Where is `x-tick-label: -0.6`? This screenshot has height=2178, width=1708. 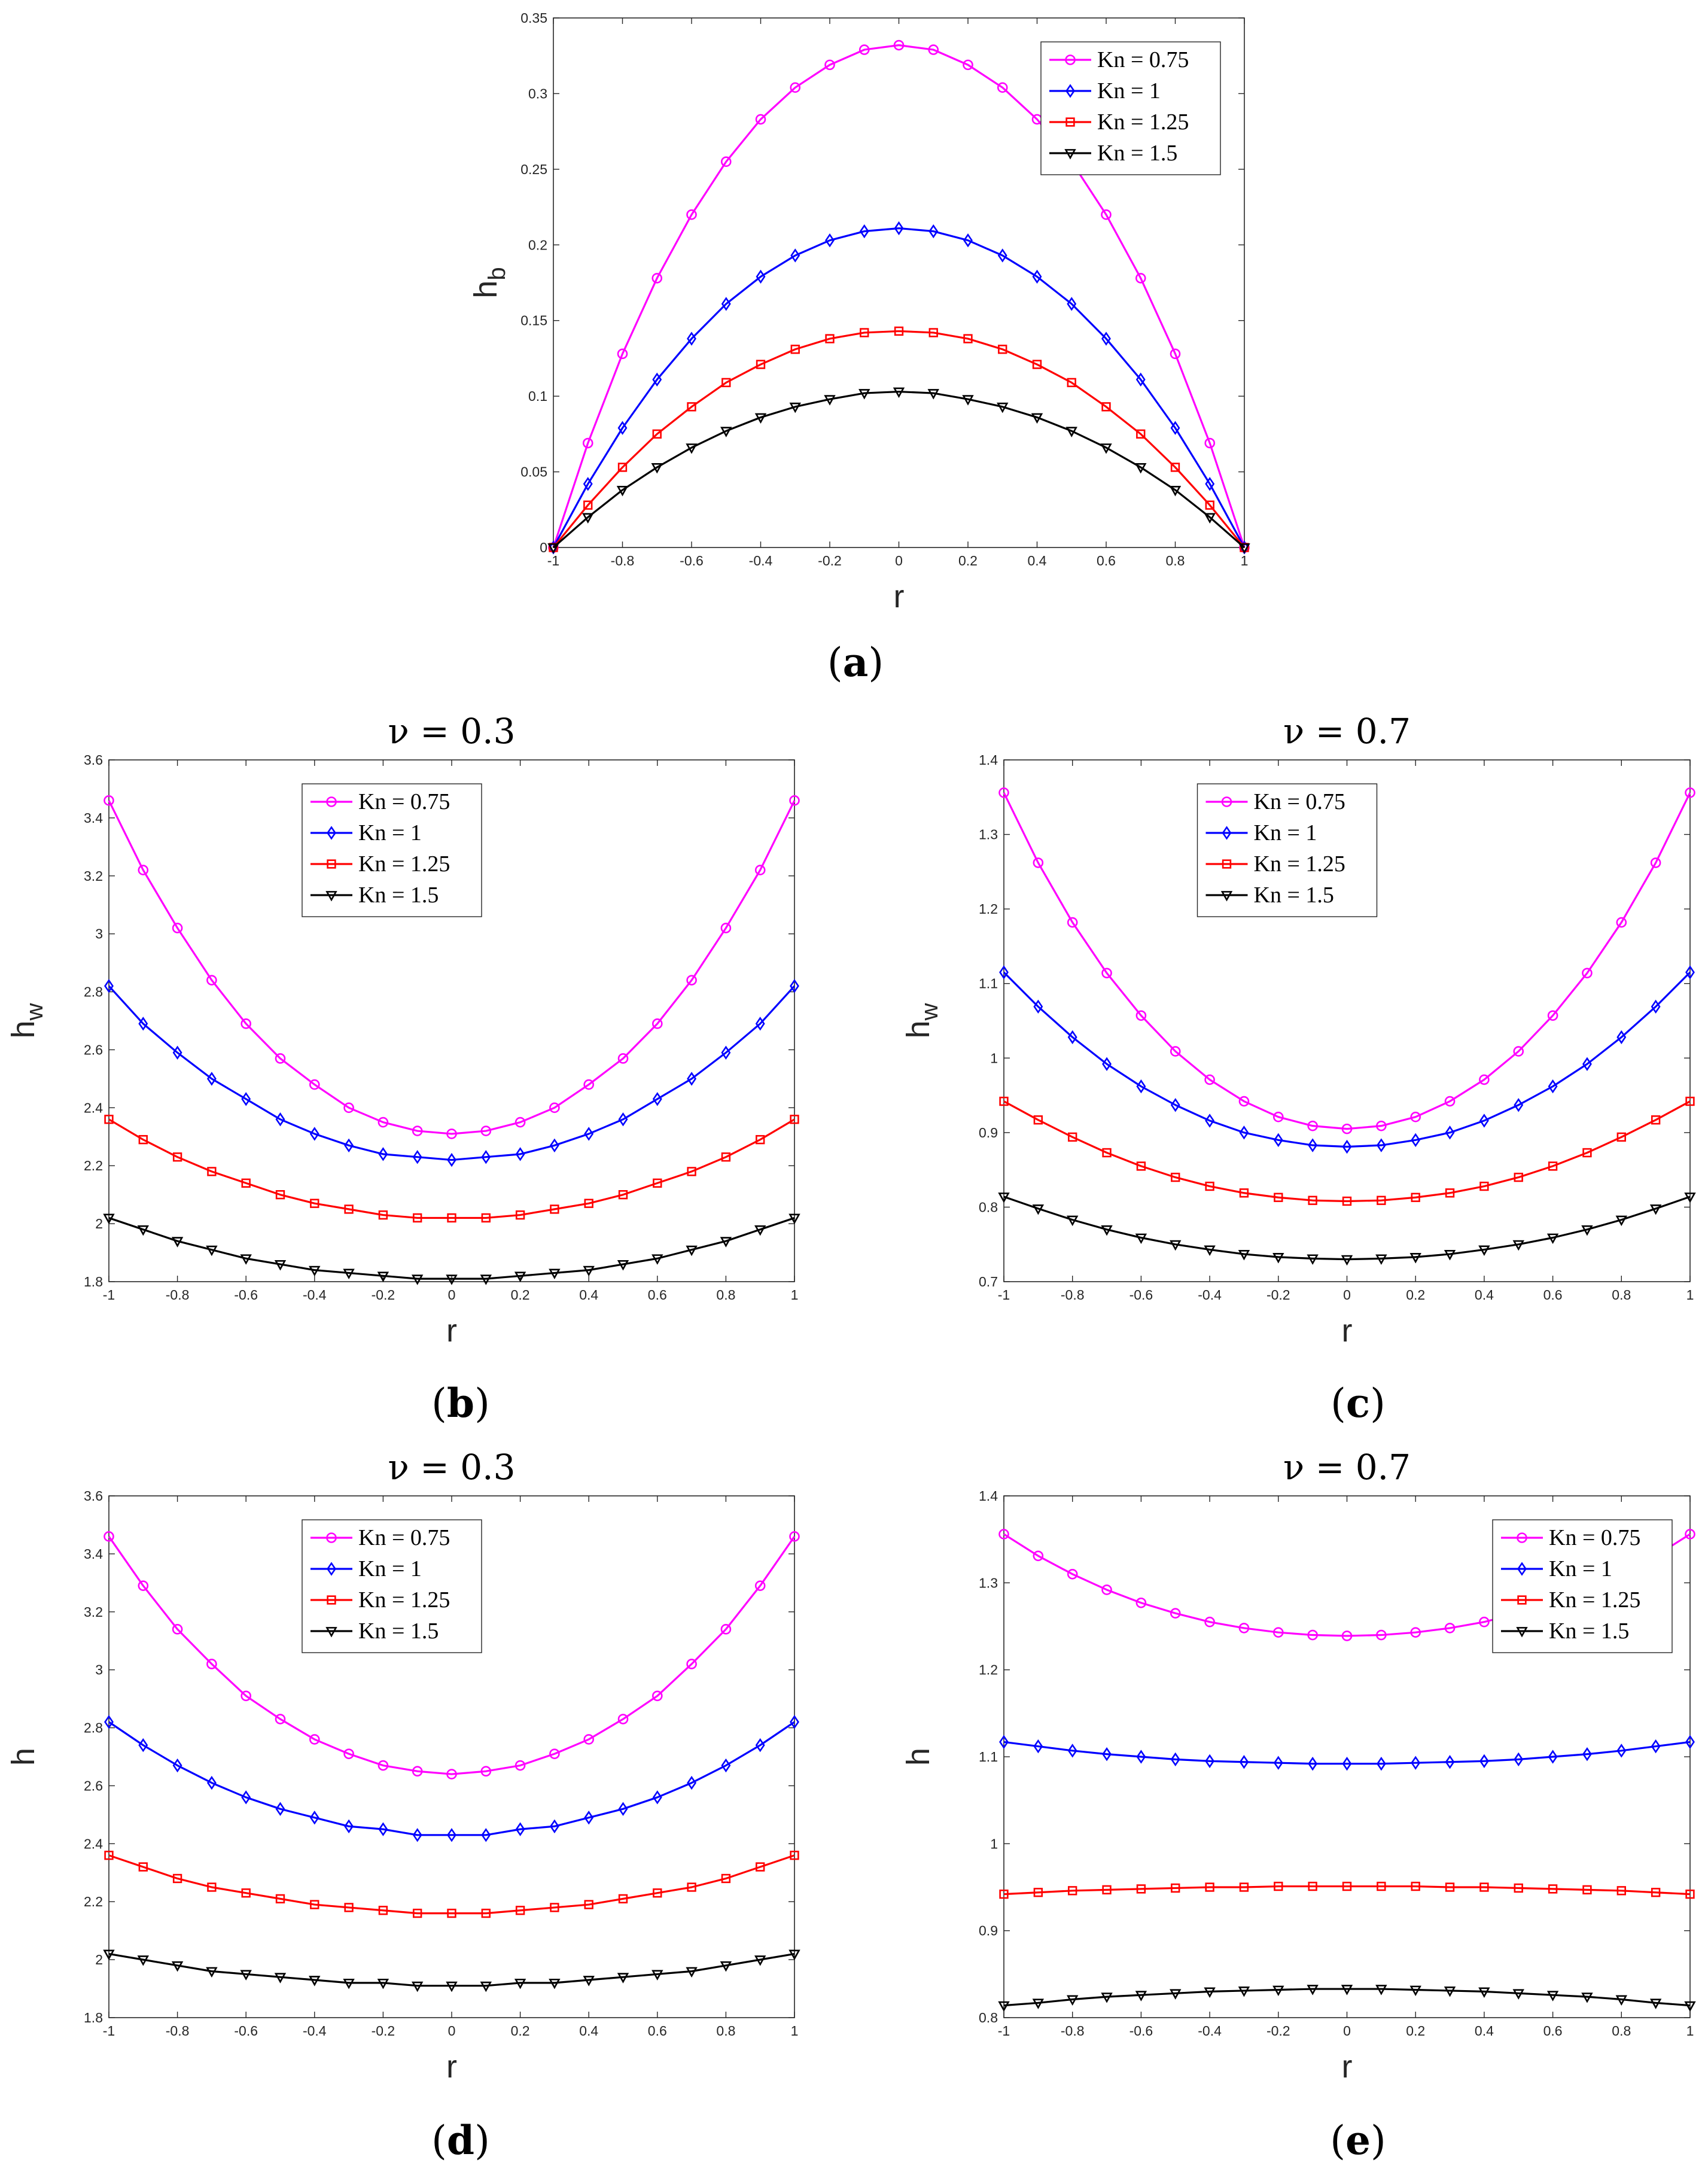
x-tick-label: -0.6 is located at coordinates (1141, 2031).